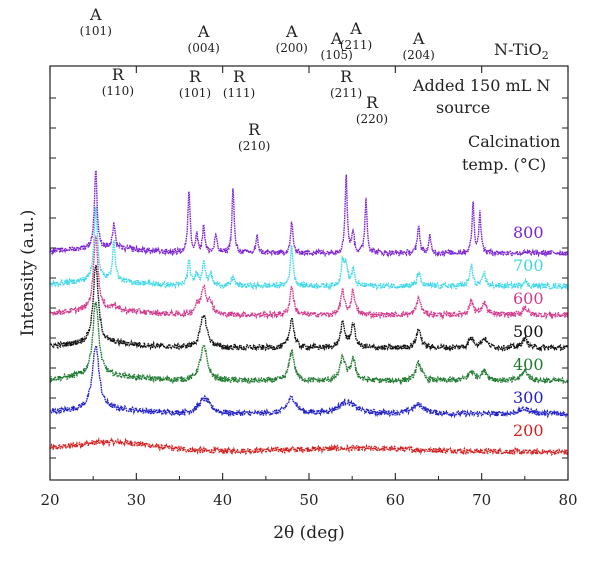  I want to click on y-axis-title: Intensity (a.u.), so click(28, 273).